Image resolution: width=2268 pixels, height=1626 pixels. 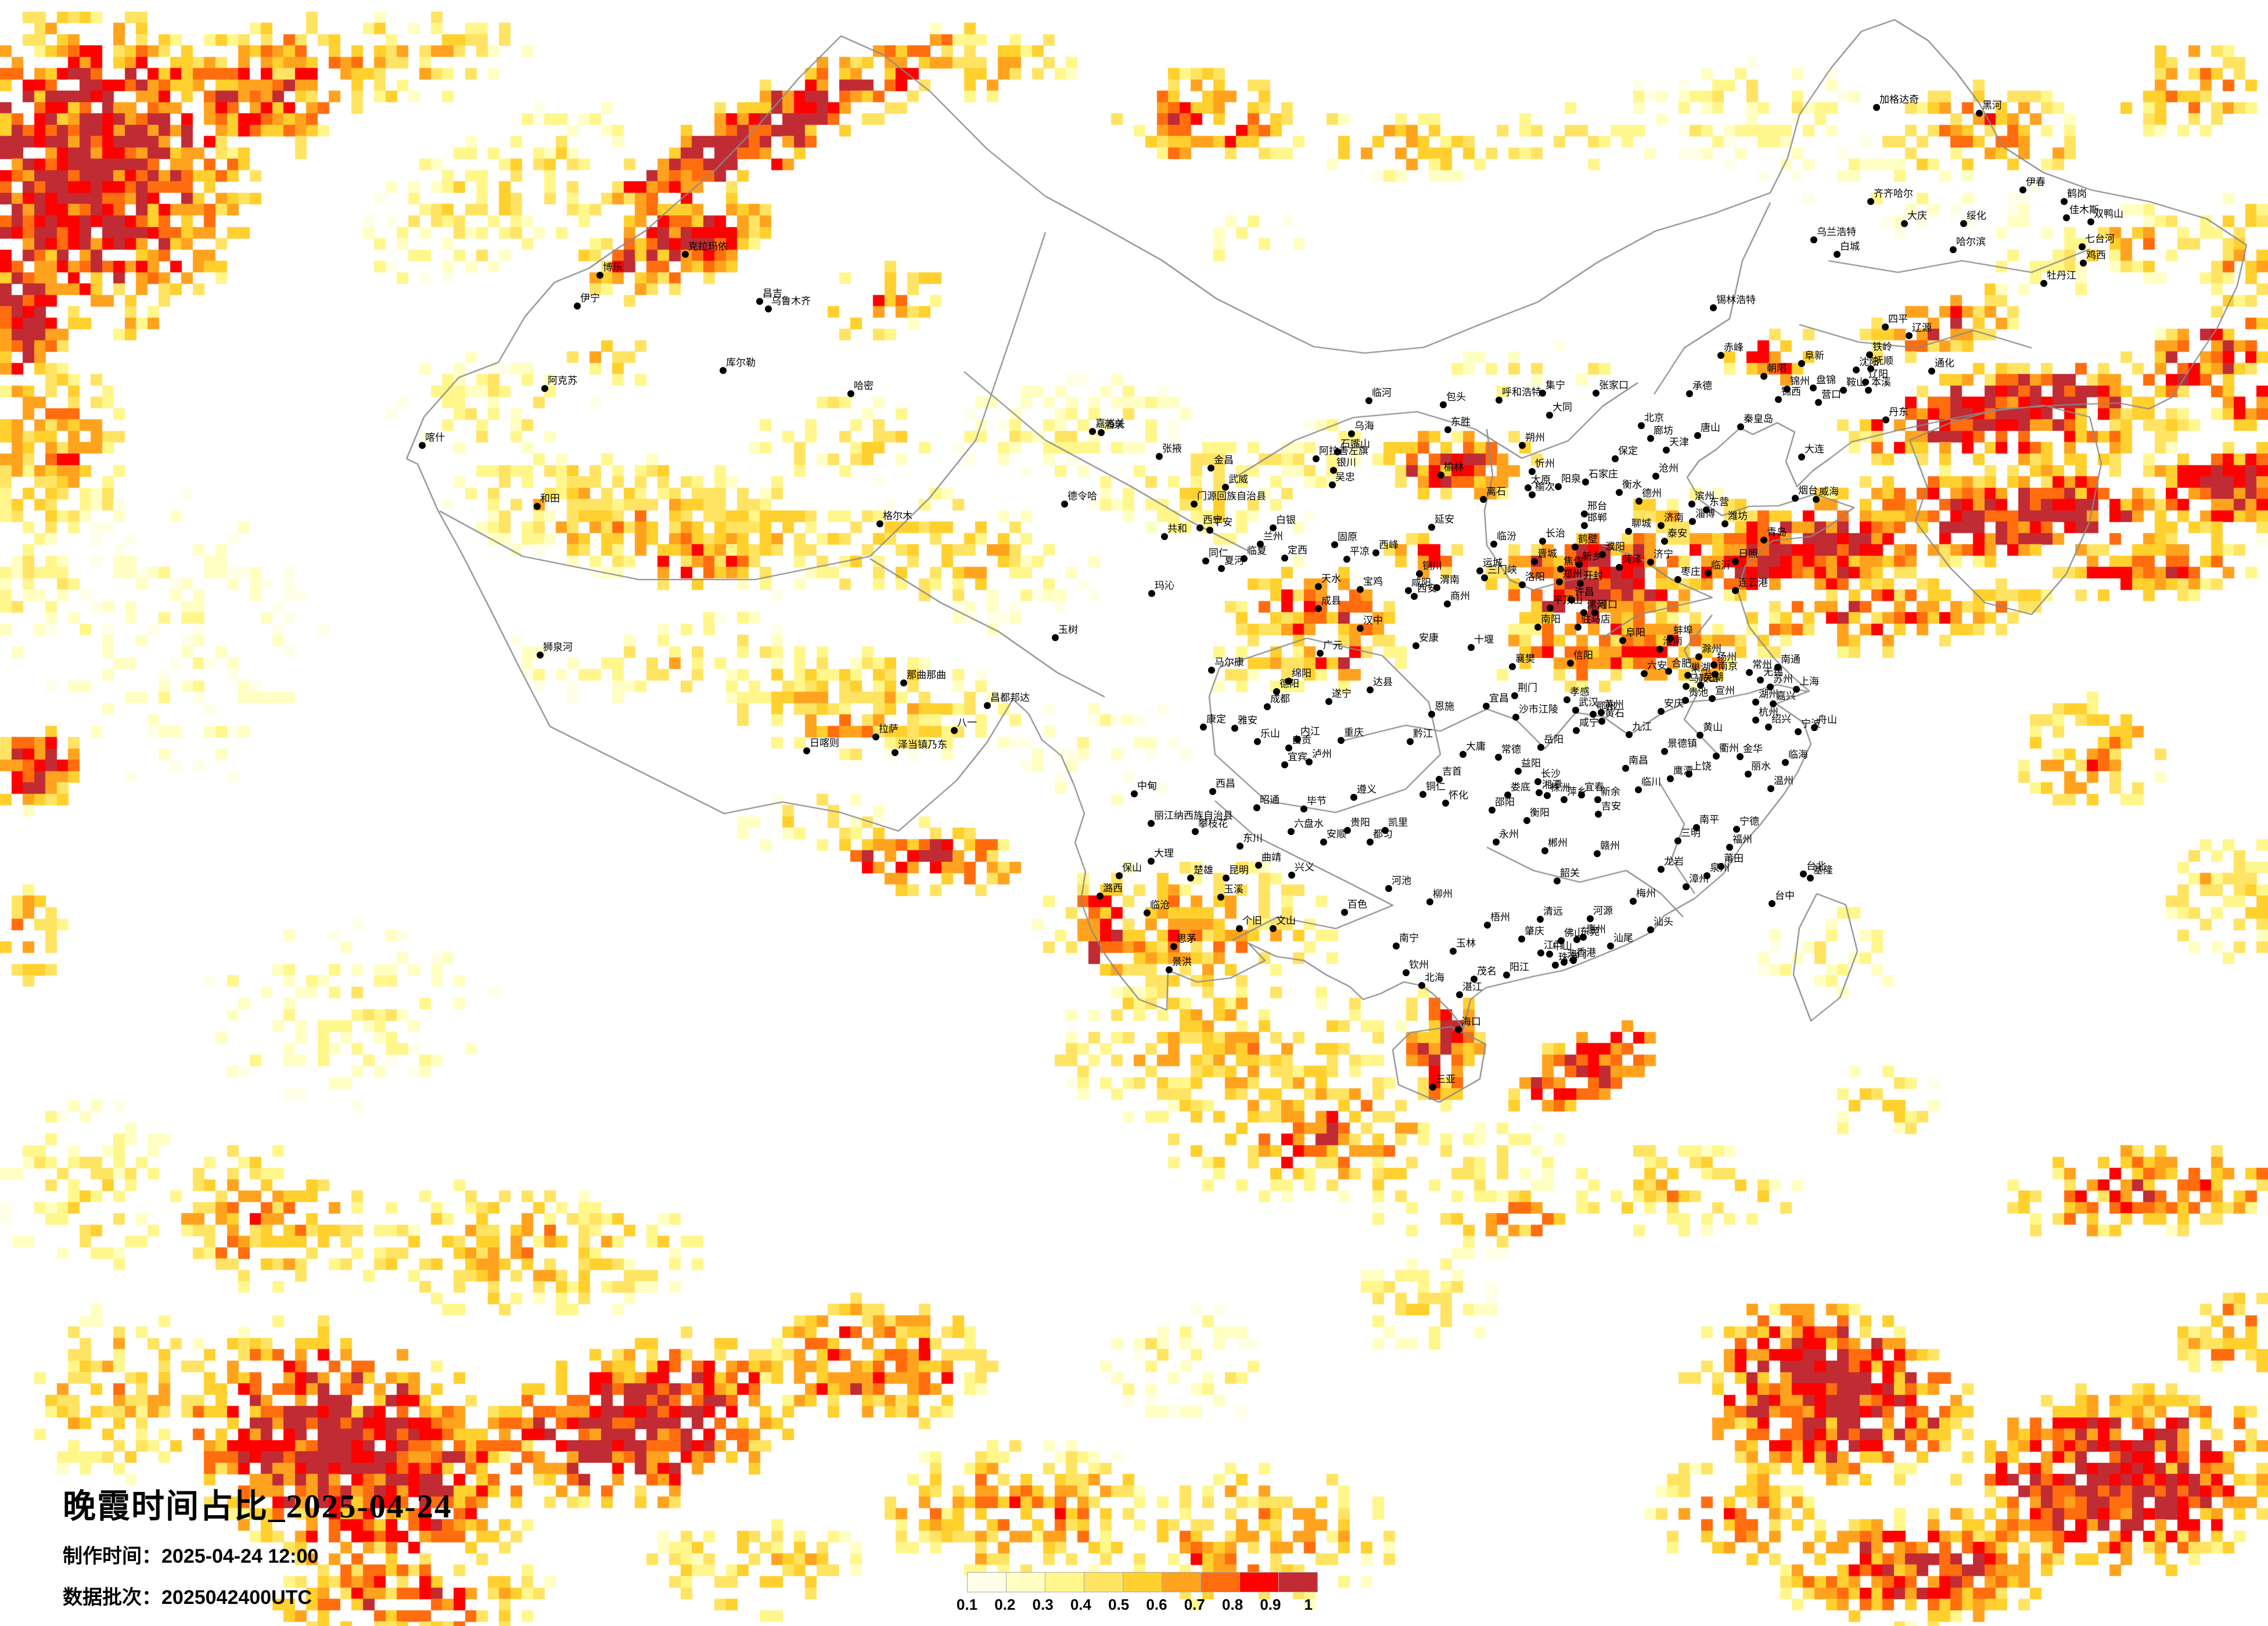 What do you see at coordinates (1232, 1604) in the screenshot?
I see `legend-tick: 0.8` at bounding box center [1232, 1604].